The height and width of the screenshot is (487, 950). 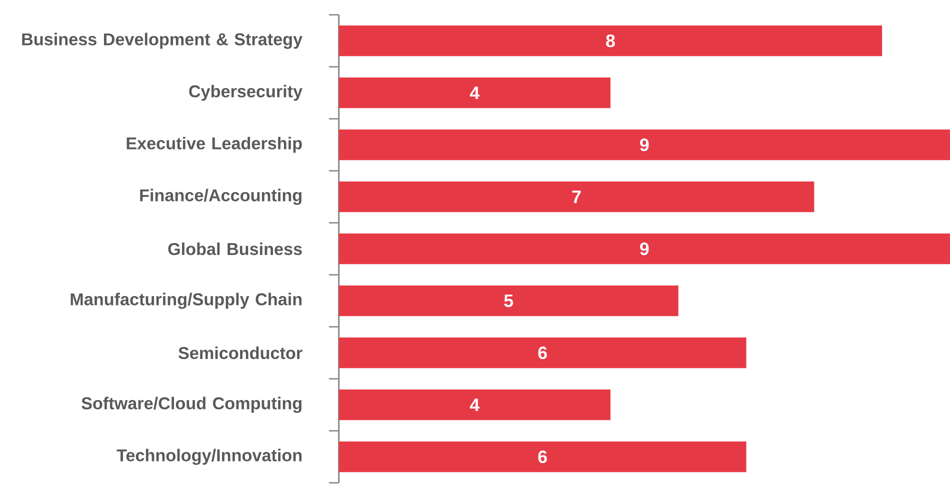 I want to click on data-label: 8, so click(x=610, y=41).